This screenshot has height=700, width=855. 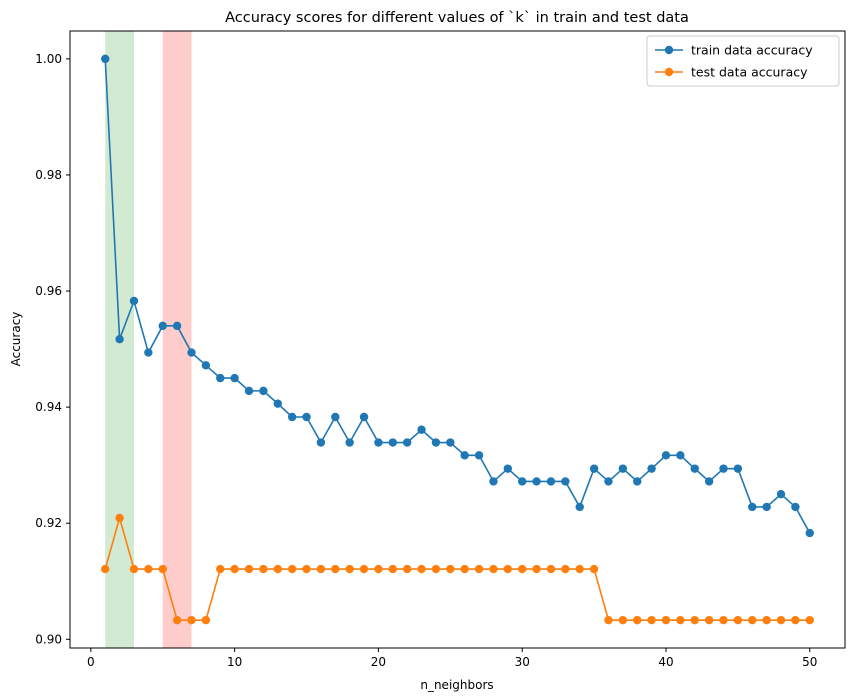 What do you see at coordinates (48, 291) in the screenshot?
I see `y-tick-label: 0.96` at bounding box center [48, 291].